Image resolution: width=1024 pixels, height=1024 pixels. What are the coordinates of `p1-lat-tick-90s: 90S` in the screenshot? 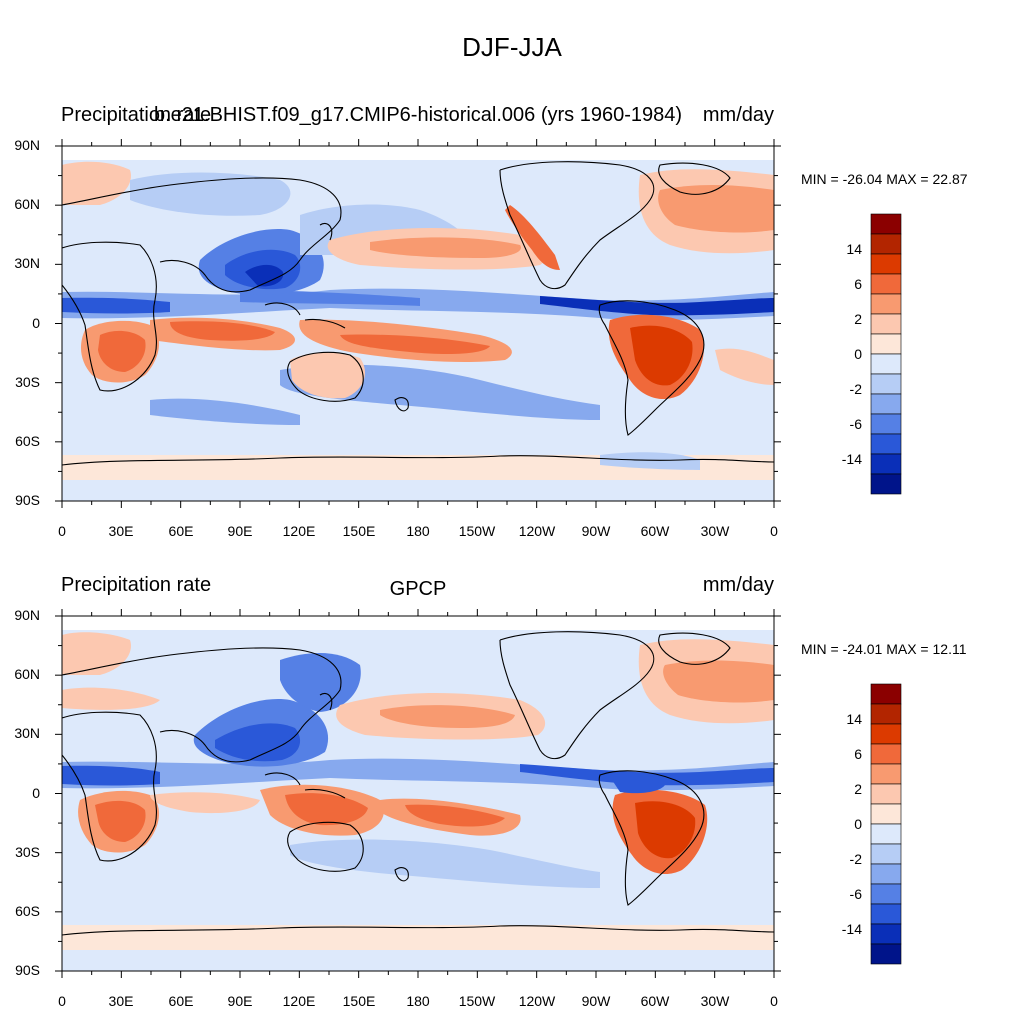 It's located at (27, 500).